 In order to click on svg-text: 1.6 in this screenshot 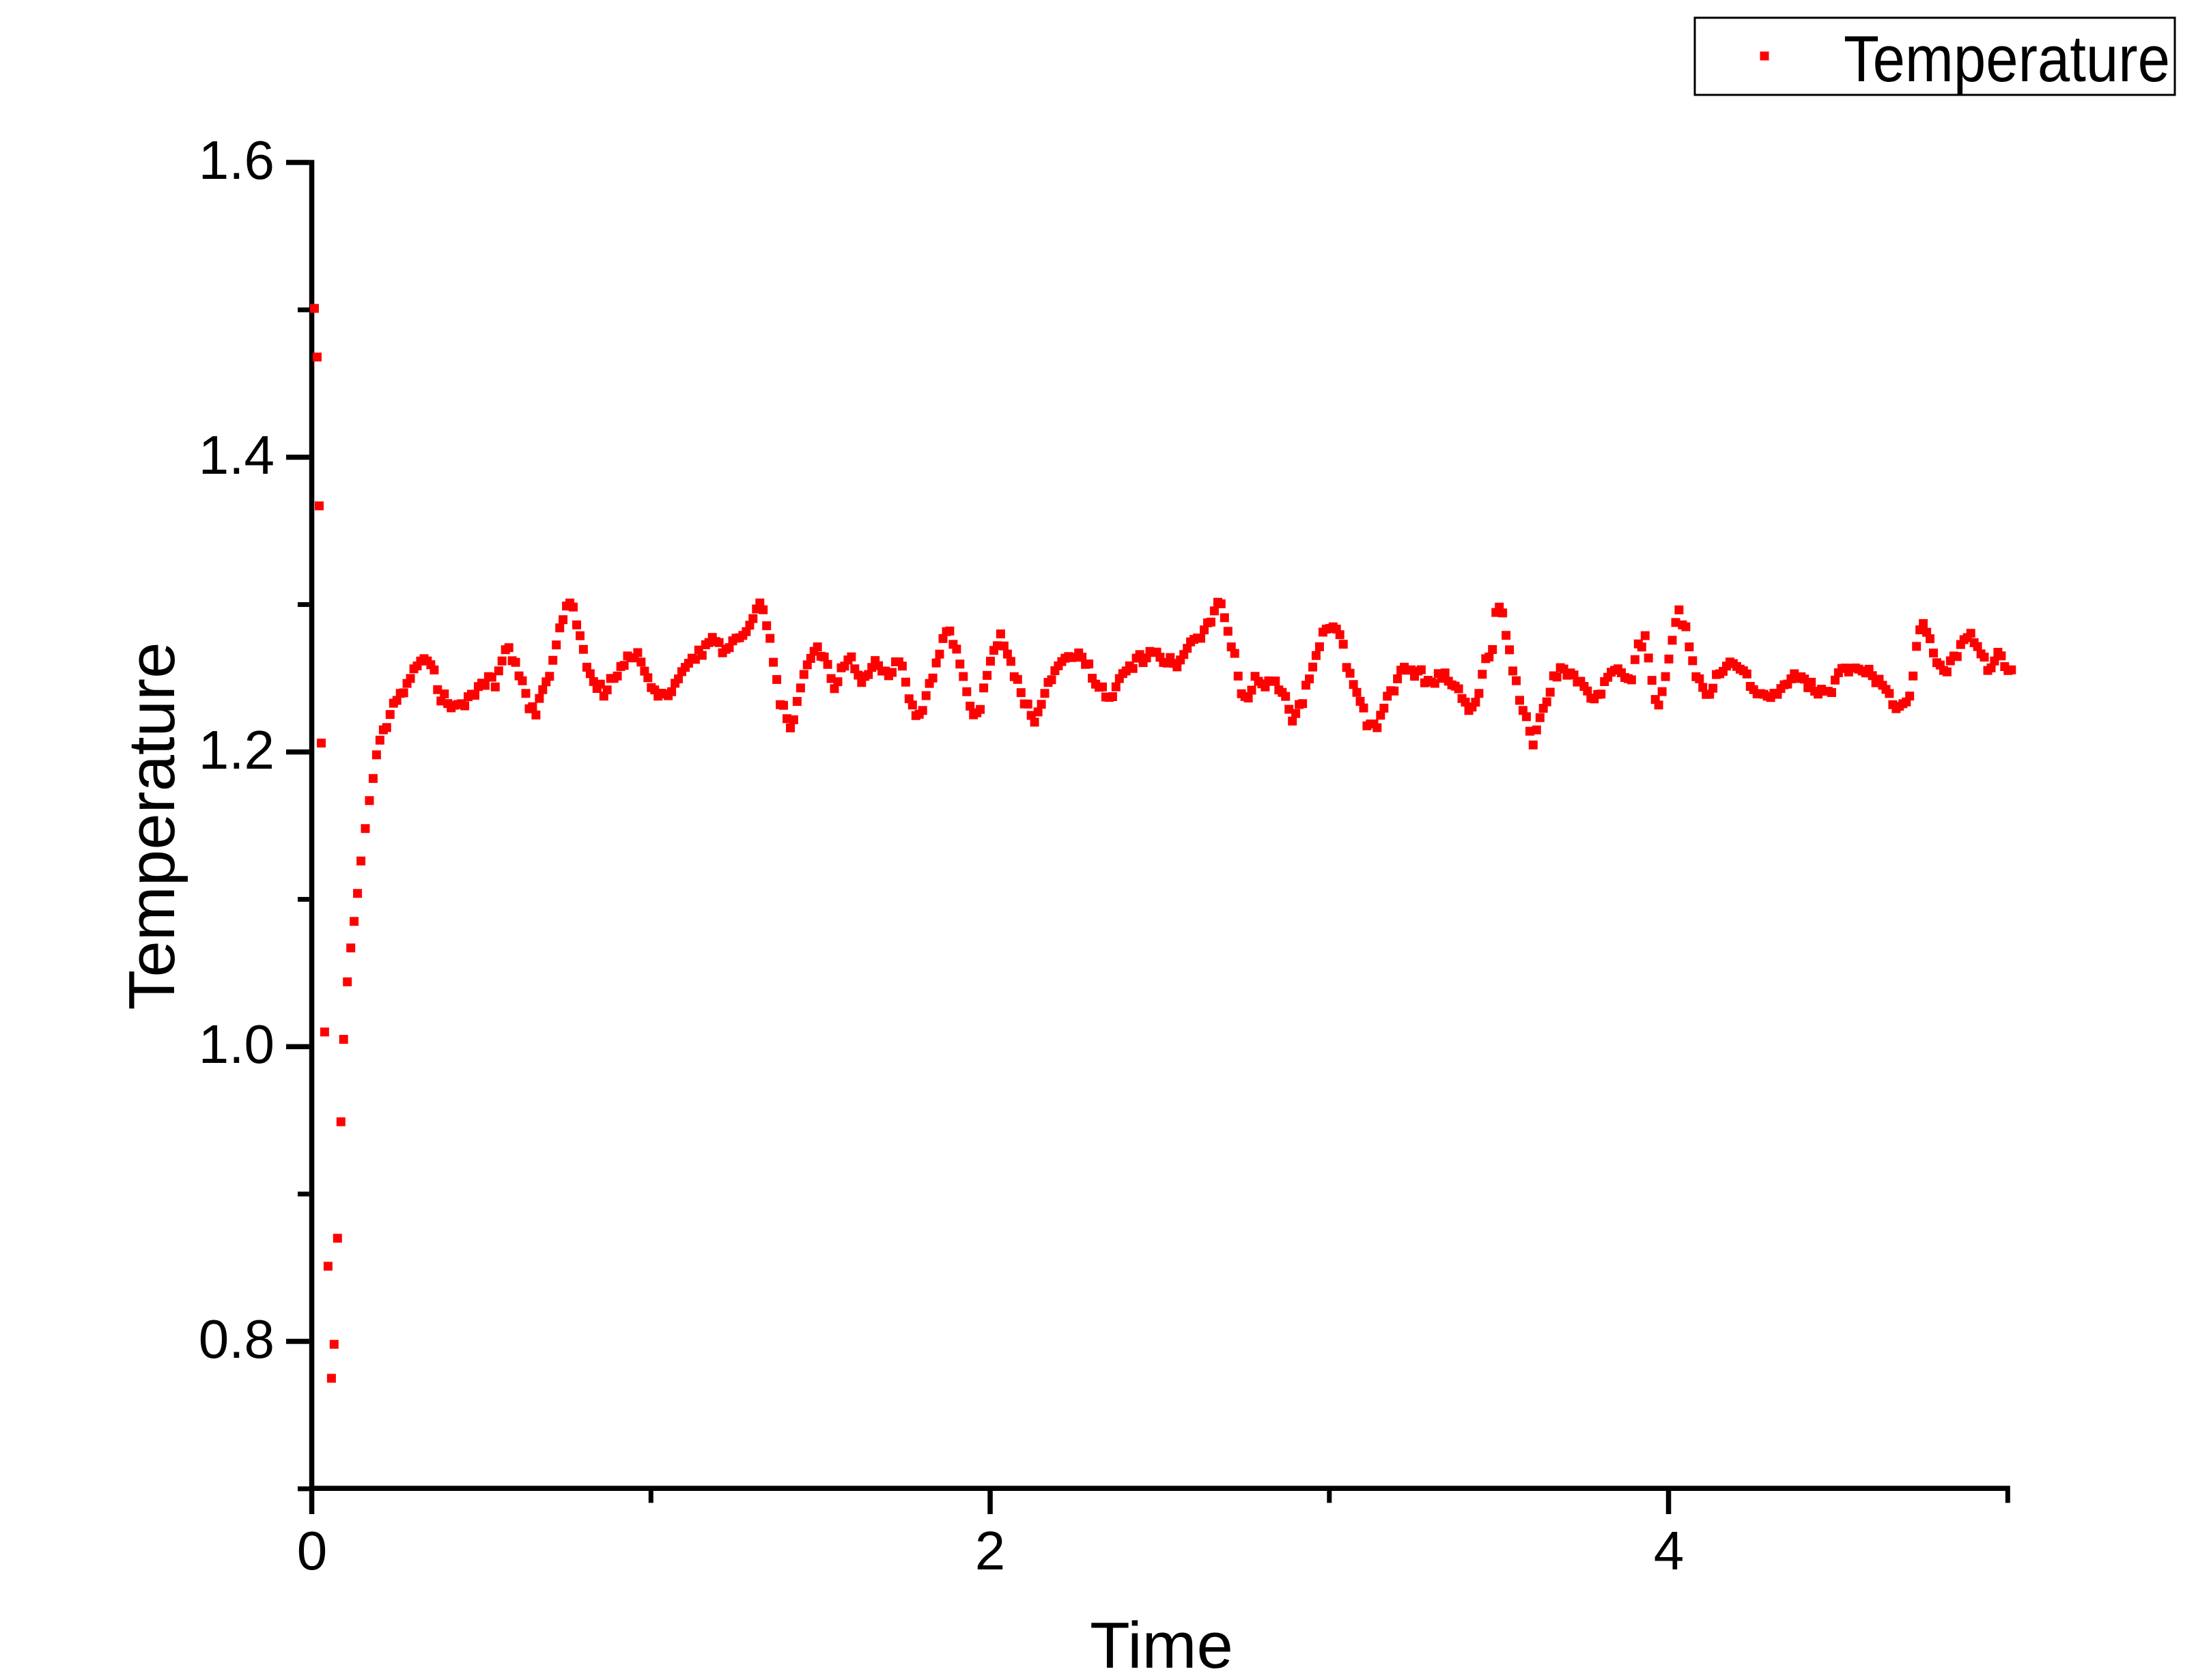, I will do `click(237, 160)`.